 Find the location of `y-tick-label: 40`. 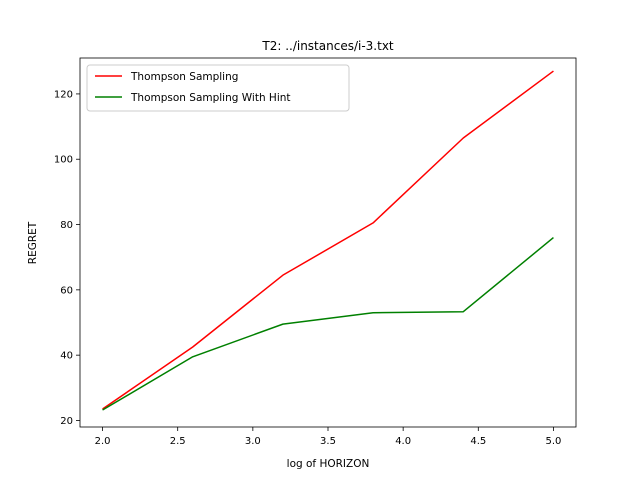

y-tick-label: 40 is located at coordinates (66, 356).